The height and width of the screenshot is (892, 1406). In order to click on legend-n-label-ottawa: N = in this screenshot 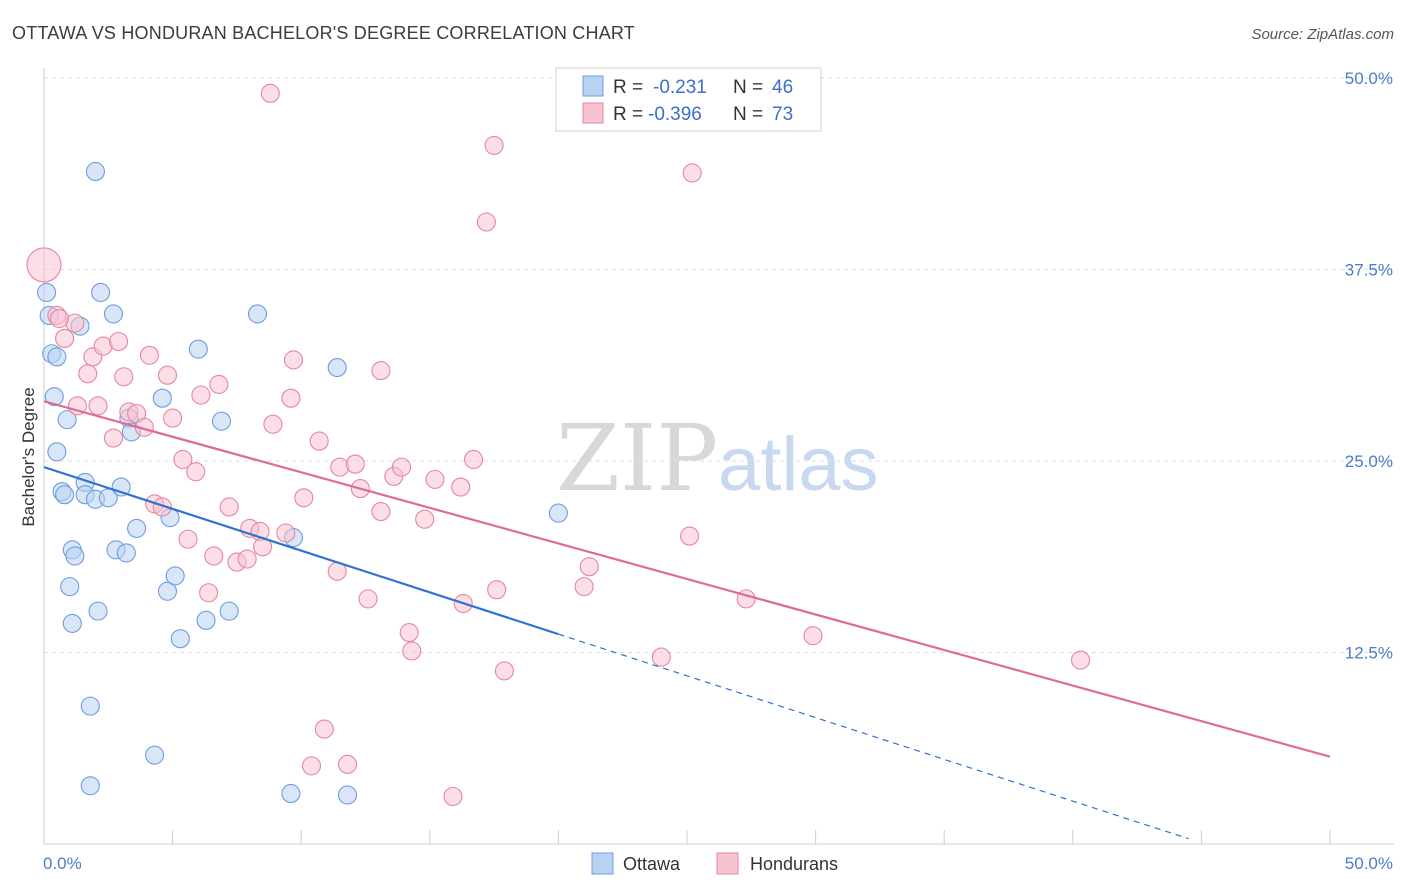, I will do `click(748, 87)`.